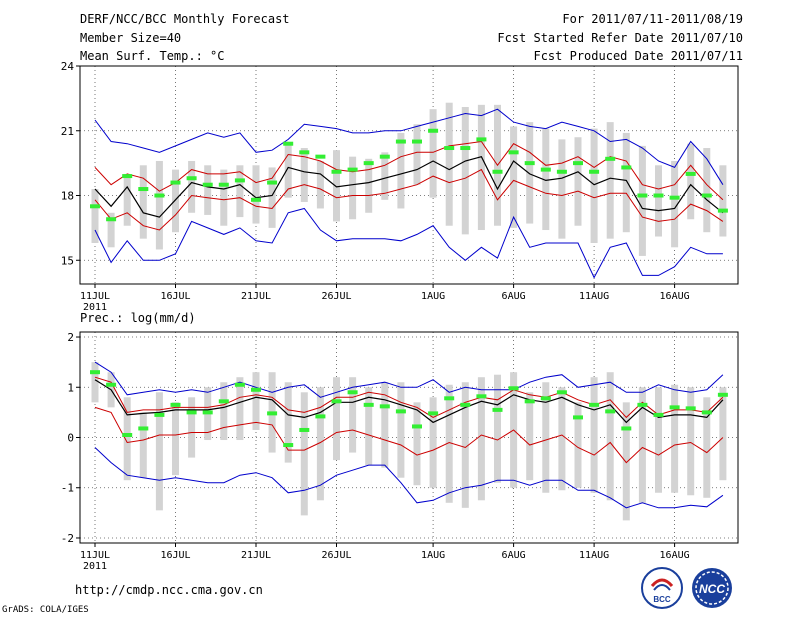 Image resolution: width=800 pixels, height=618 pixels. I want to click on precipitation-mean-line, so click(409, 401).